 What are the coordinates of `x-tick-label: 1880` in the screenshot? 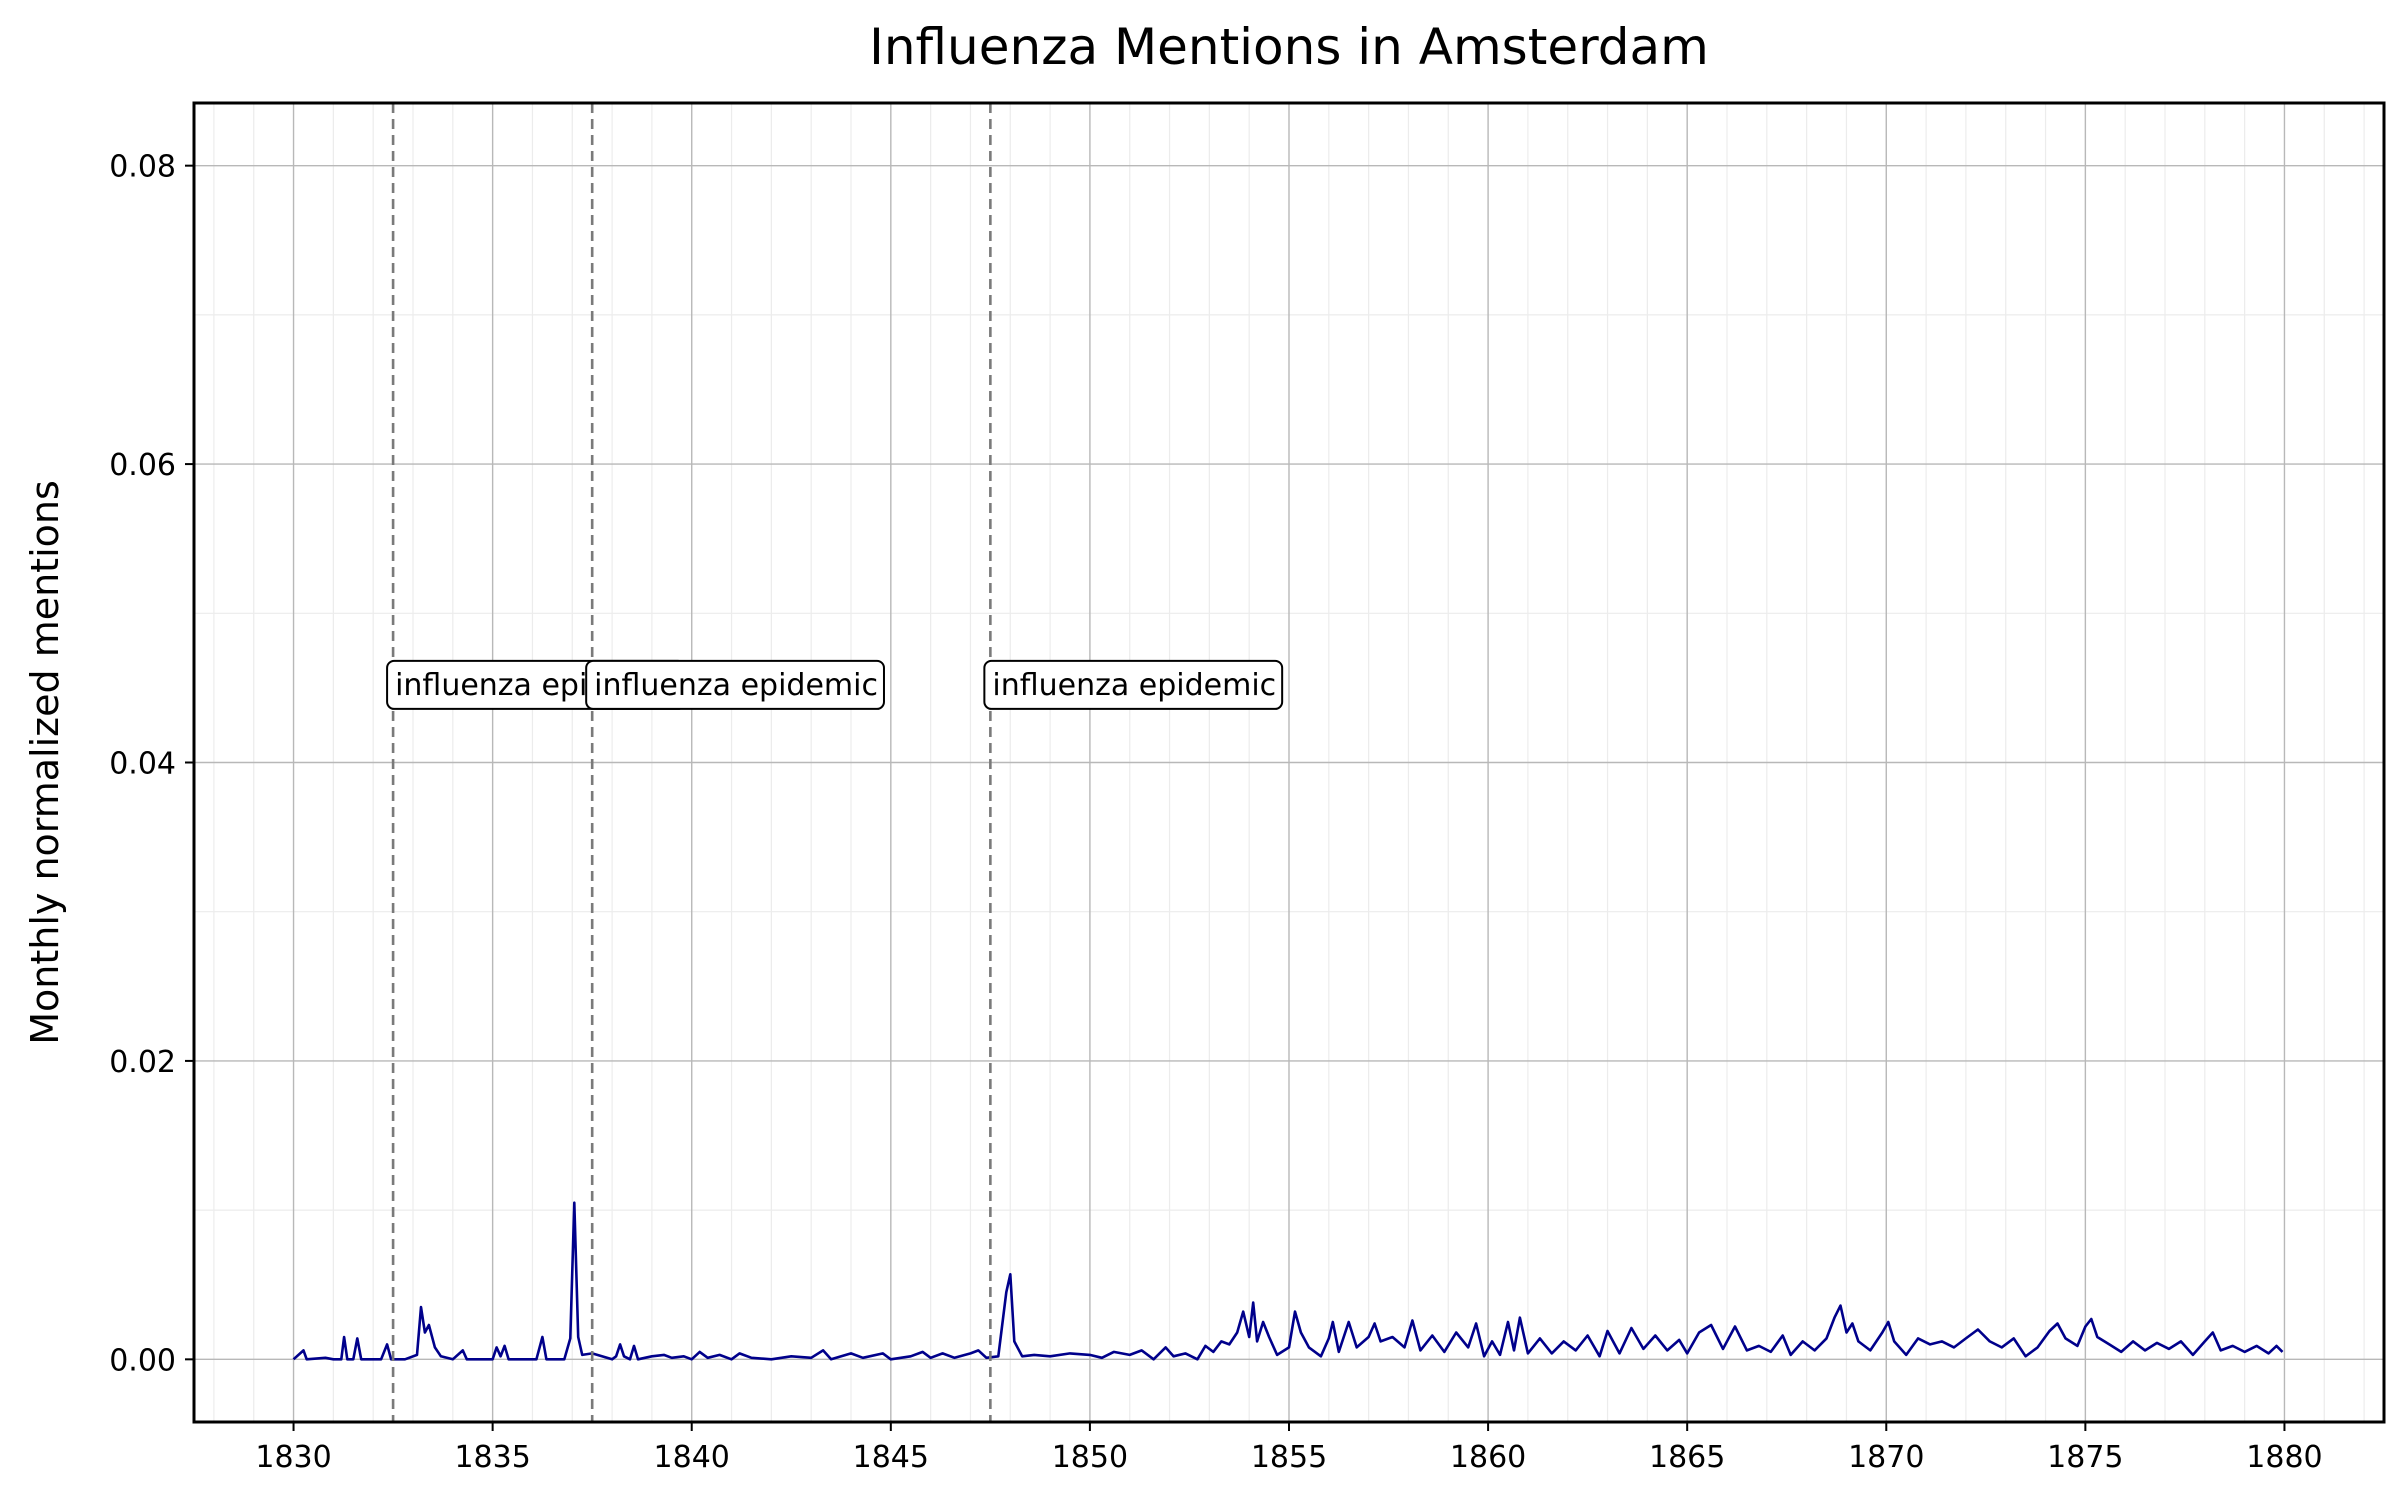 It's located at (2284, 1457).